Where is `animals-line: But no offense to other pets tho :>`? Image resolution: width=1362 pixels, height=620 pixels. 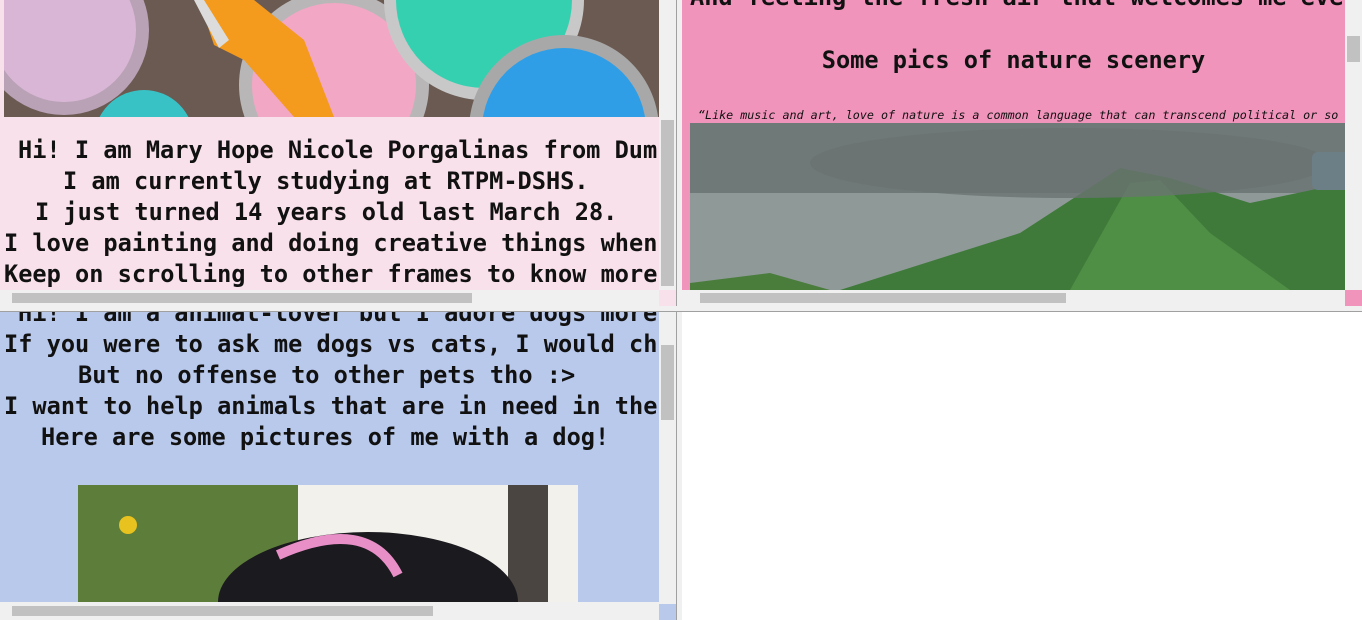
animals-line: But no offense to other pets tho :> is located at coordinates (327, 375).